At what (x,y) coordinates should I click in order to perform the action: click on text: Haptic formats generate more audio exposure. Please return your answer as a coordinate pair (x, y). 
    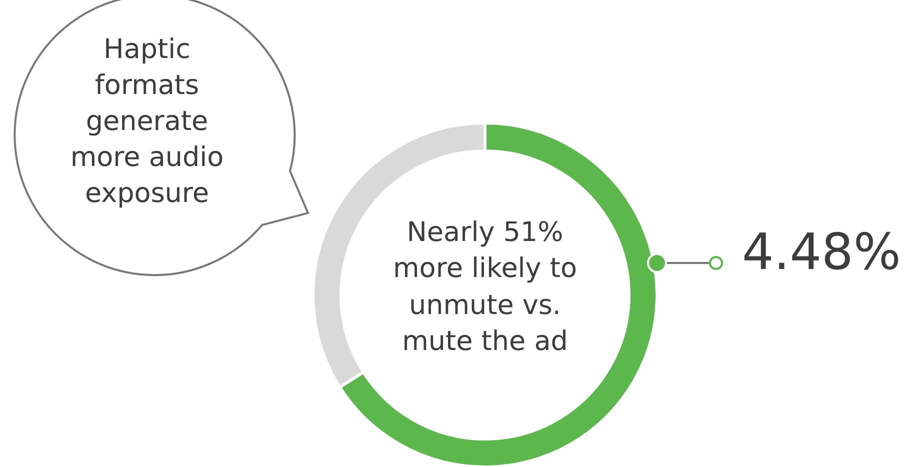
    Looking at the image, I should click on (147, 122).